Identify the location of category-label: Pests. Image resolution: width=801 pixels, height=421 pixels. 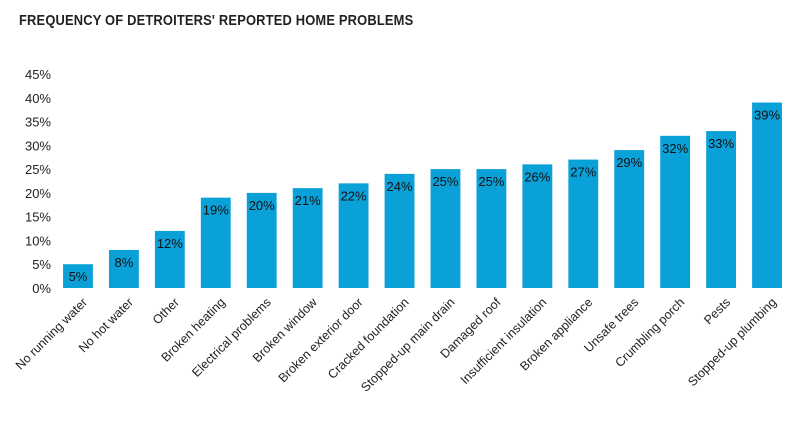
(717, 311).